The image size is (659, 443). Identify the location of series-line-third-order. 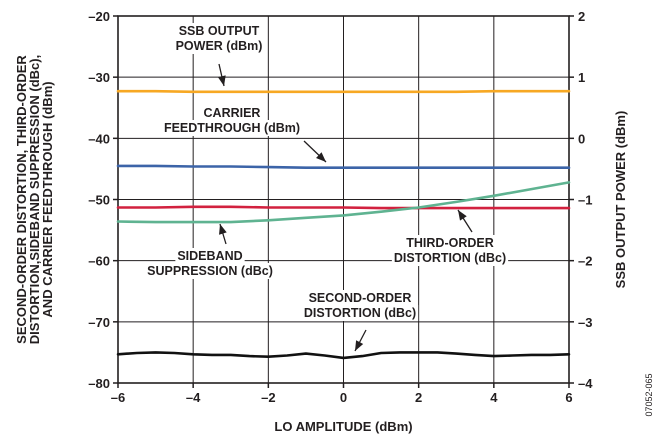
(343, 207).